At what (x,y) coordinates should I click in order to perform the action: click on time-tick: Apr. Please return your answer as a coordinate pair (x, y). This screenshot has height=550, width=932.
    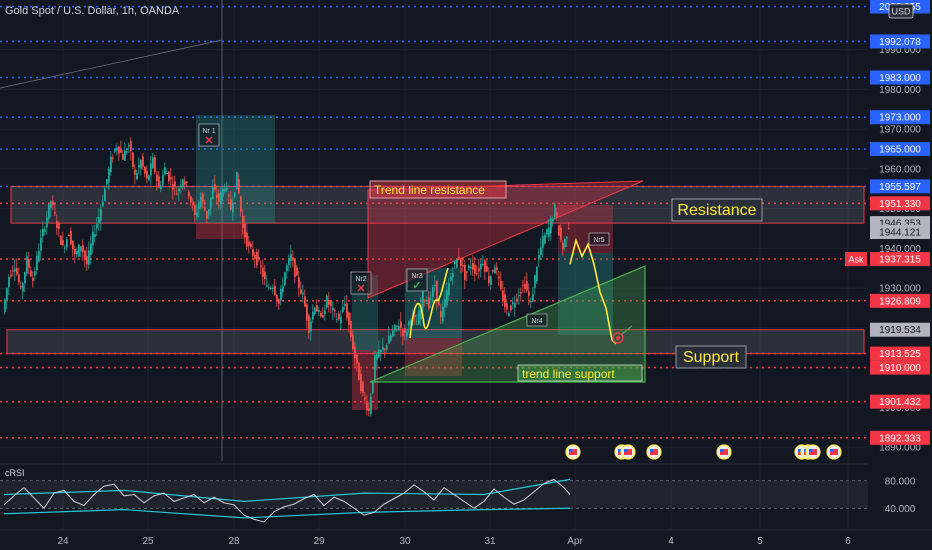
    Looking at the image, I should click on (575, 541).